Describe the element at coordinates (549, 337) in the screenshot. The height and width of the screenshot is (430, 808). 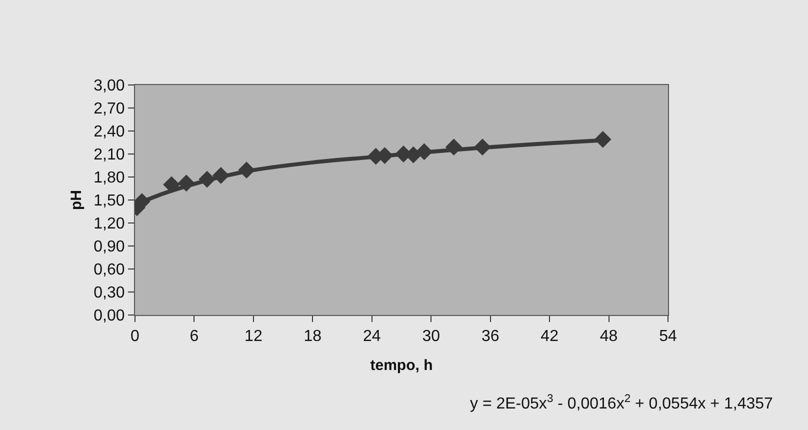
I see `x-tick-label: 42` at that location.